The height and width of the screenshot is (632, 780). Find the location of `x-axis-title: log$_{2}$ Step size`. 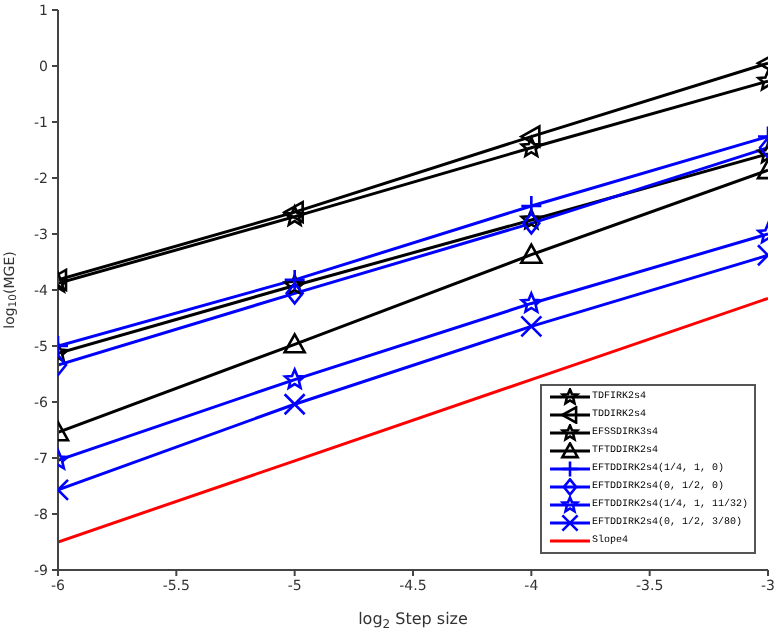

x-axis-title: log$_{2}$ Step size is located at coordinates (413, 620).